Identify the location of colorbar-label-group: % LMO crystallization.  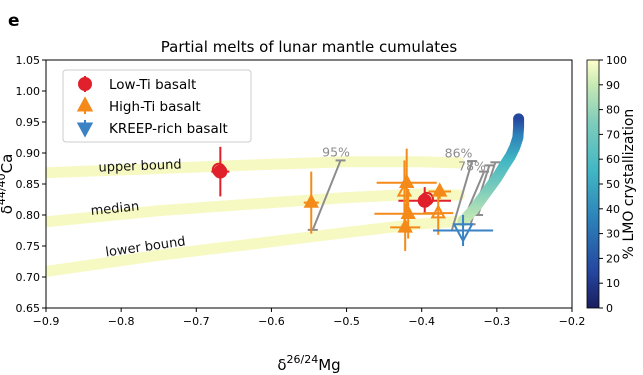
(629, 184).